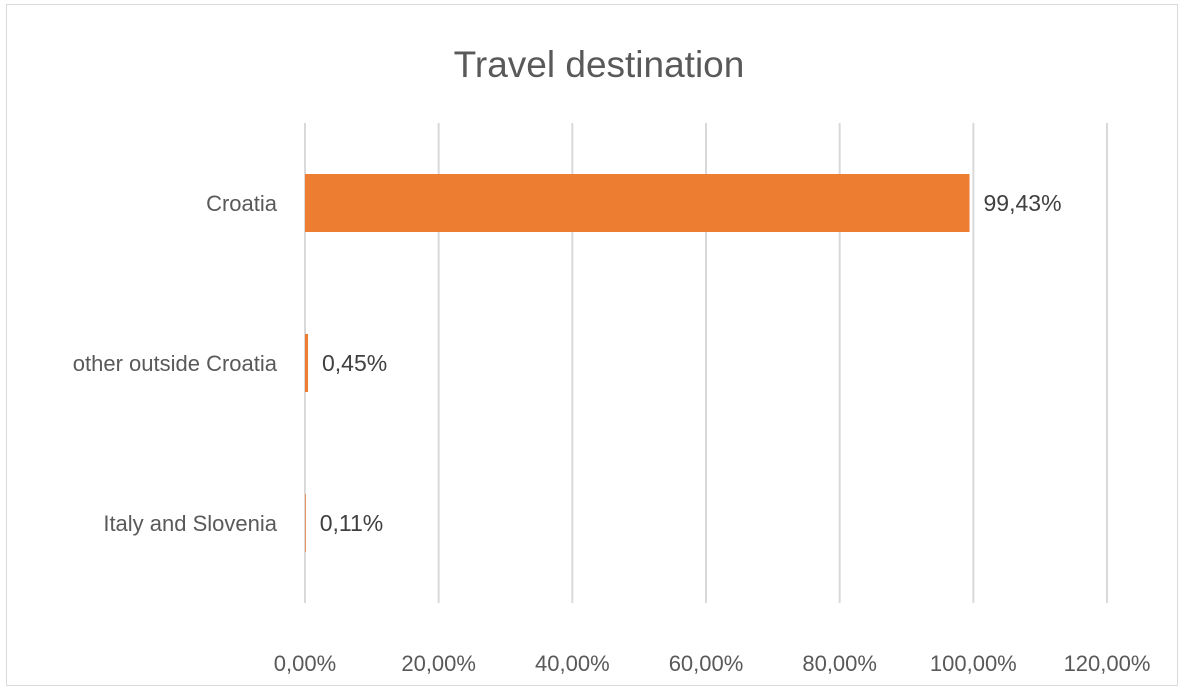 The image size is (1185, 691). I want to click on x-tick-label: 60,00%, so click(706, 663).